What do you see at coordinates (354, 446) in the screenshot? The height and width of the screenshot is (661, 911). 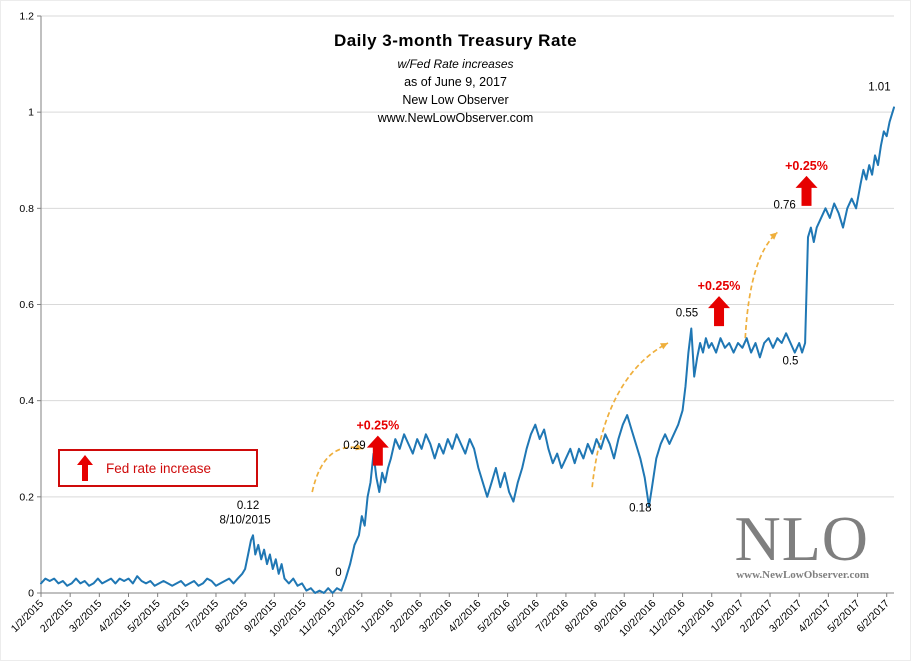 I see `point-label: 0.29` at bounding box center [354, 446].